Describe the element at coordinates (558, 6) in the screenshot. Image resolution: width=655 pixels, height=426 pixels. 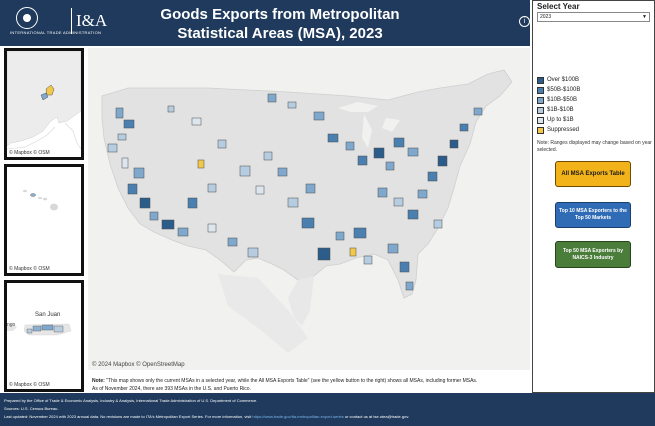
I see `select-year-label: Select Year` at that location.